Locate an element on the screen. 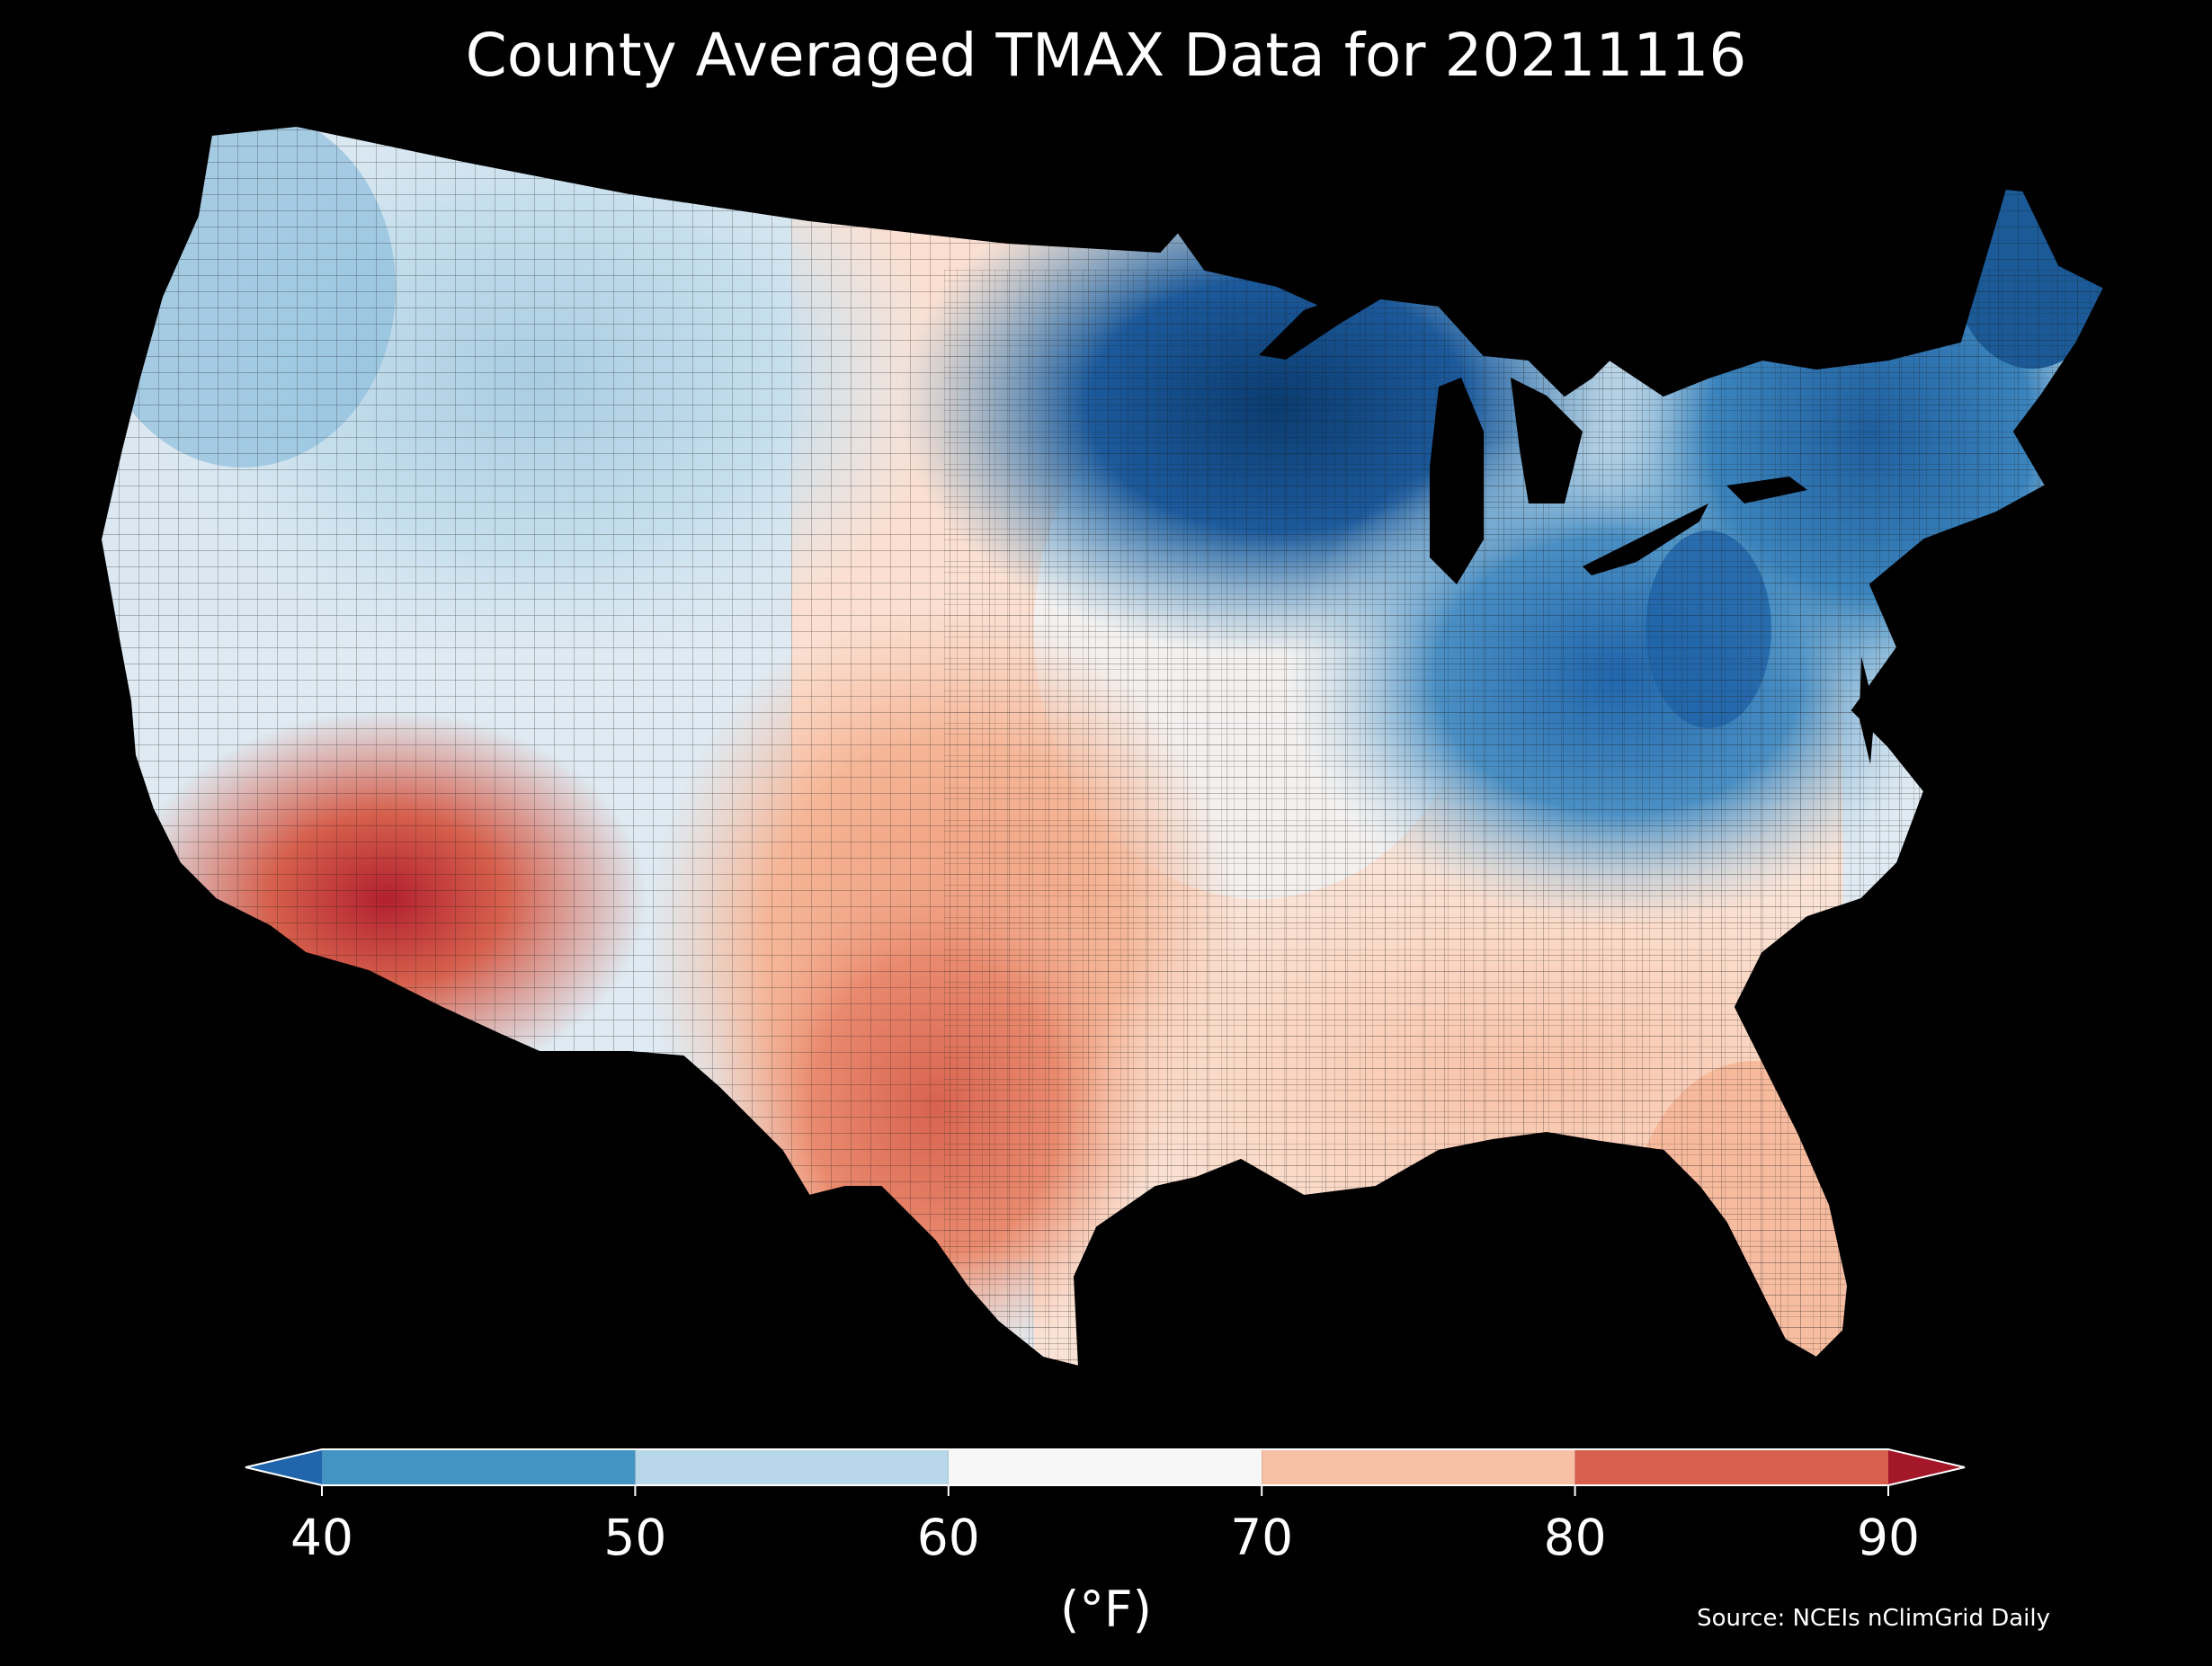  colorbar-unit-label: (°F) is located at coordinates (1106, 1610).